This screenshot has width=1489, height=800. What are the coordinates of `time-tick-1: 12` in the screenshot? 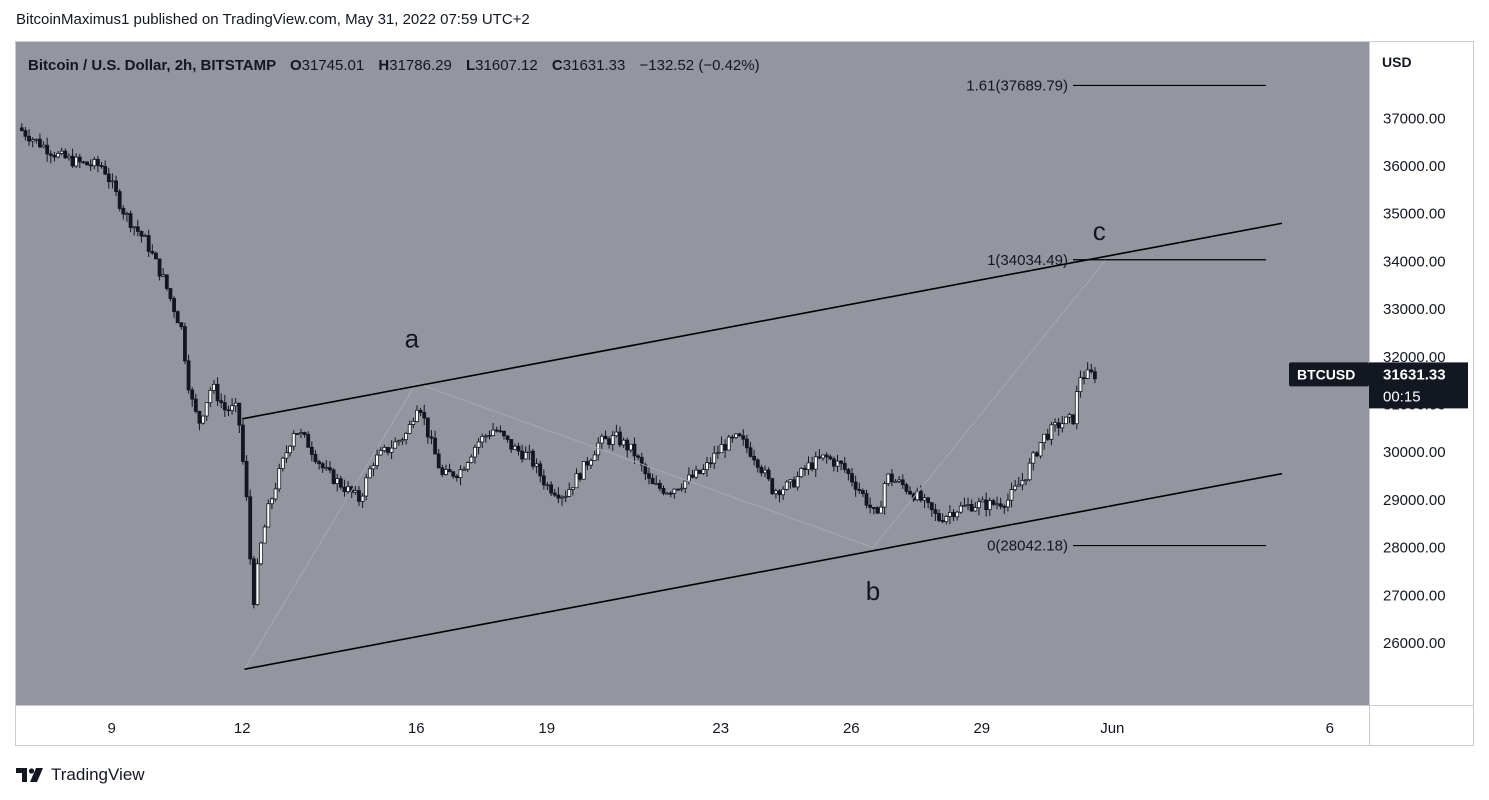 It's located at (242, 728).